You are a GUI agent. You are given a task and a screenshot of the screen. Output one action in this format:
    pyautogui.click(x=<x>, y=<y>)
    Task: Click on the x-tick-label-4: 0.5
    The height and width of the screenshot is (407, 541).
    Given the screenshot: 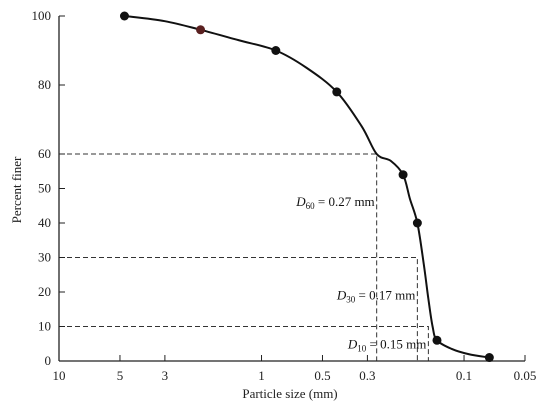 What is the action you would take?
    pyautogui.click(x=322, y=375)
    